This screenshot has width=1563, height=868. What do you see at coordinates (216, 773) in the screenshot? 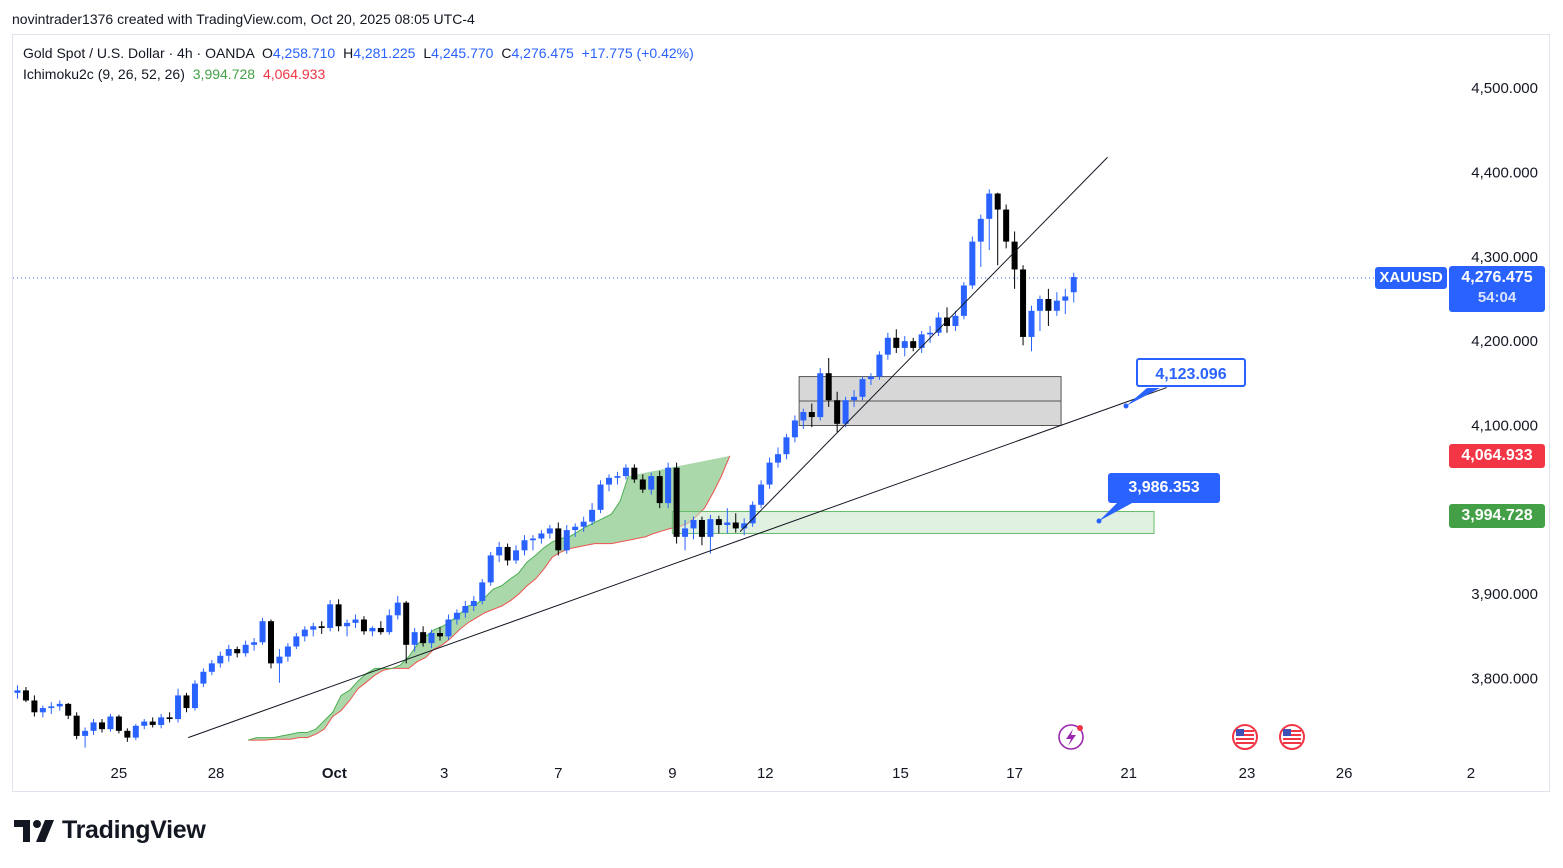
I see `time-tick-label: 28` at bounding box center [216, 773].